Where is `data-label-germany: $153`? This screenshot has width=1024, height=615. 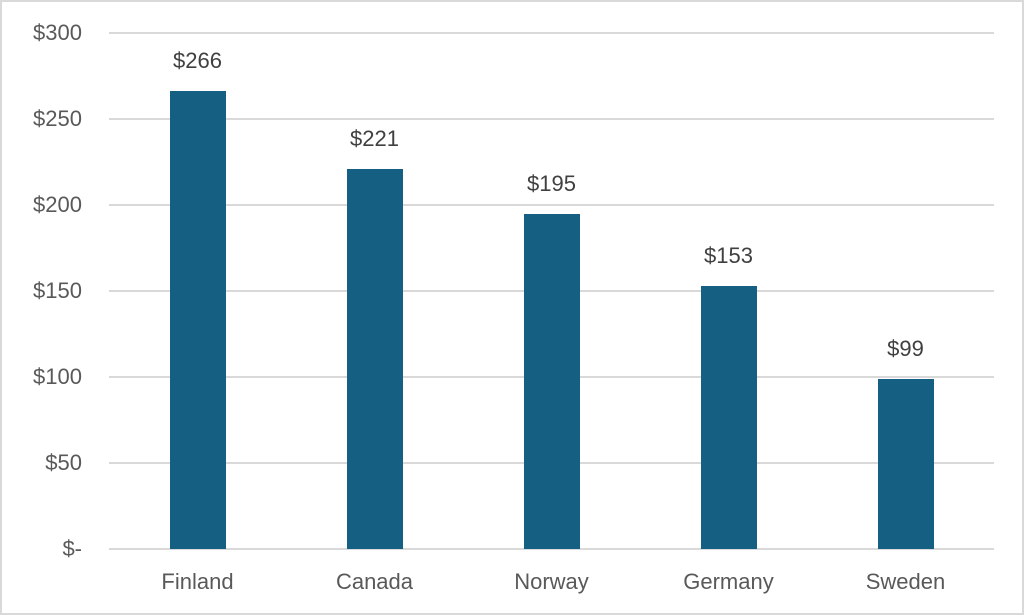 data-label-germany: $153 is located at coordinates (728, 255).